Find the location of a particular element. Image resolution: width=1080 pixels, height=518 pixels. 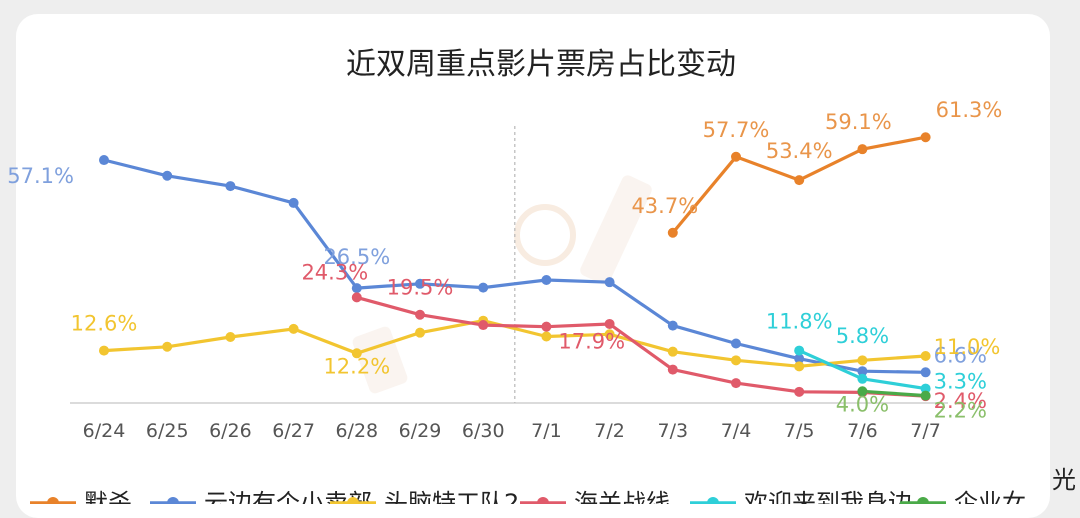

data-label: 6.6% is located at coordinates (960, 355).